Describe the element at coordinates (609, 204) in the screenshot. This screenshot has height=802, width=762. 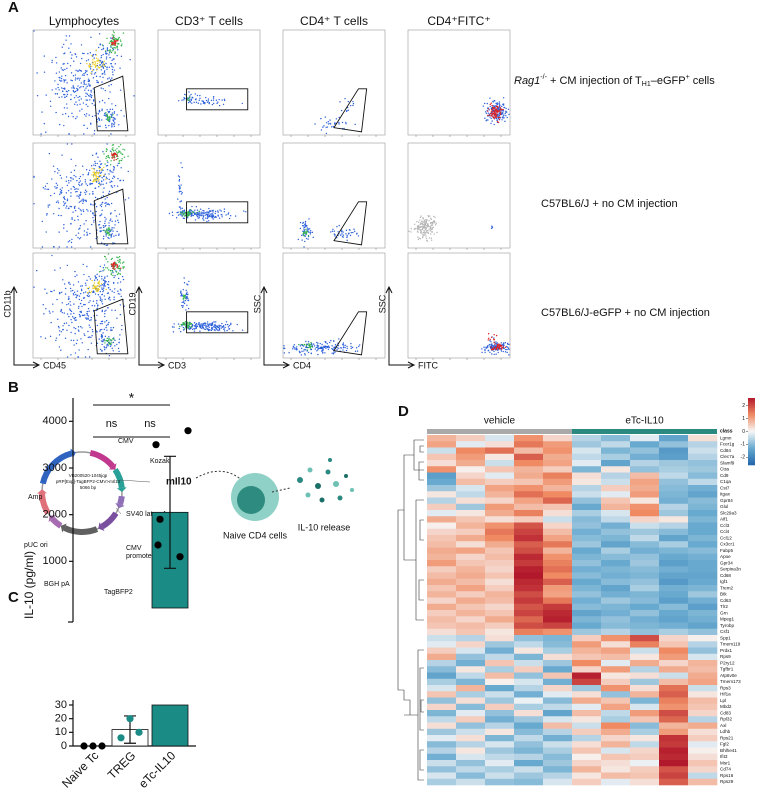
I see `row-label-part: C57BL6/J + no CM injection` at that location.